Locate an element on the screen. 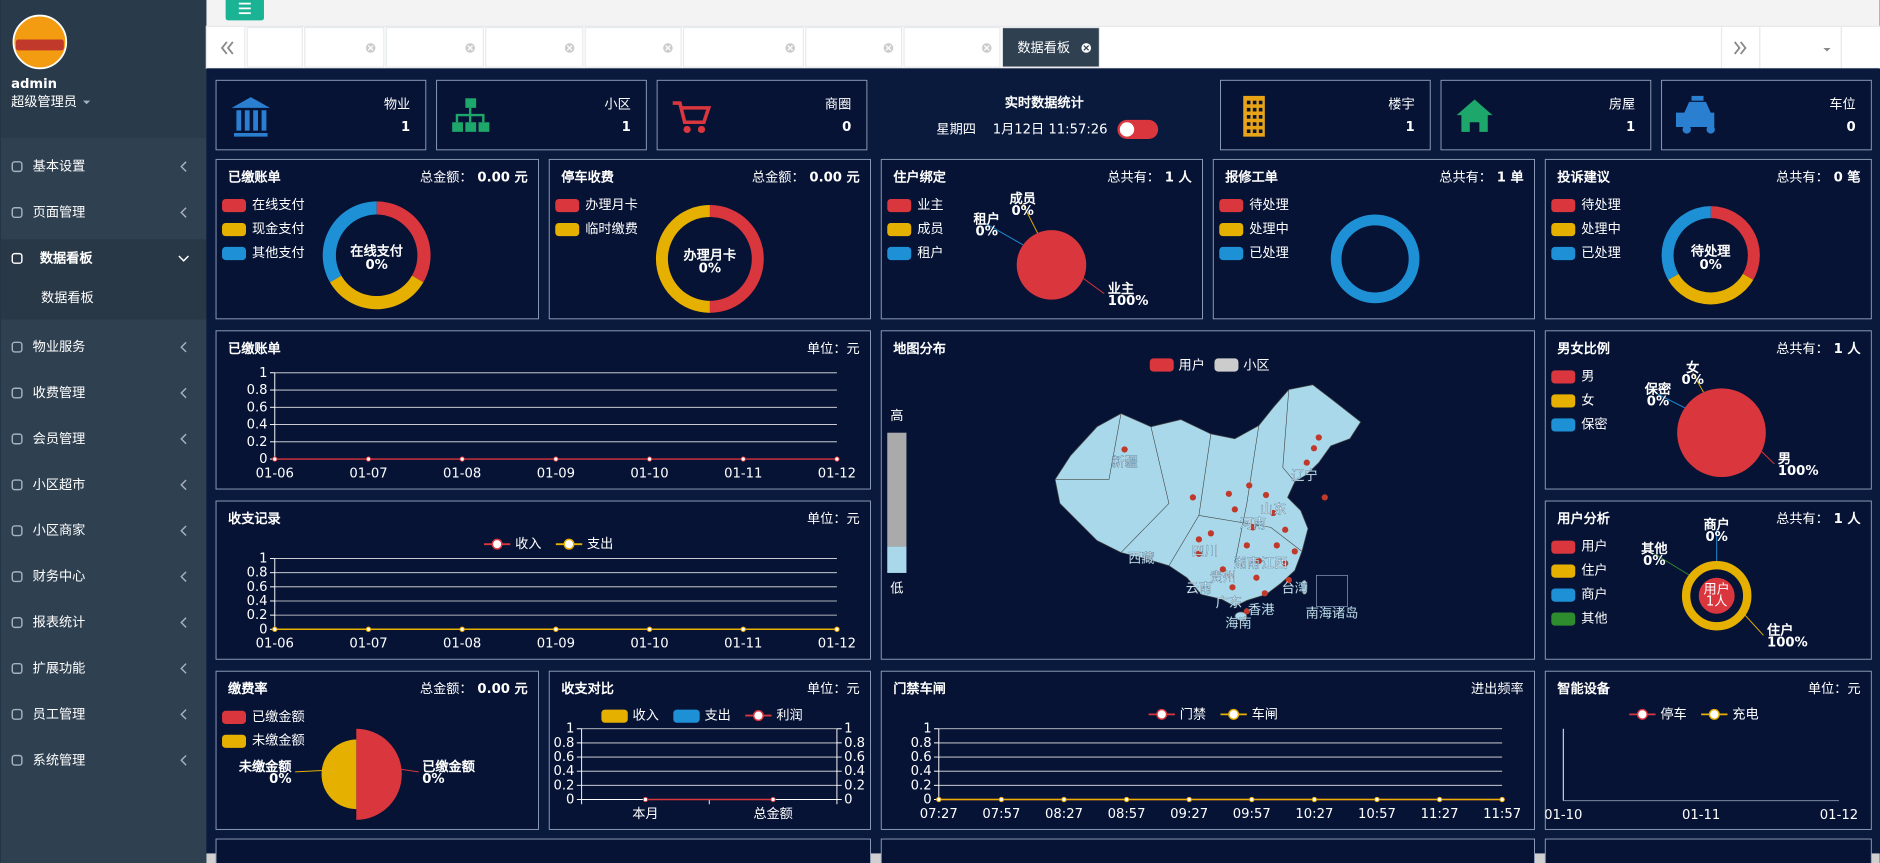 Image resolution: width=1880 pixels, height=863 pixels. map-region-label: 河南 is located at coordinates (1253, 524).